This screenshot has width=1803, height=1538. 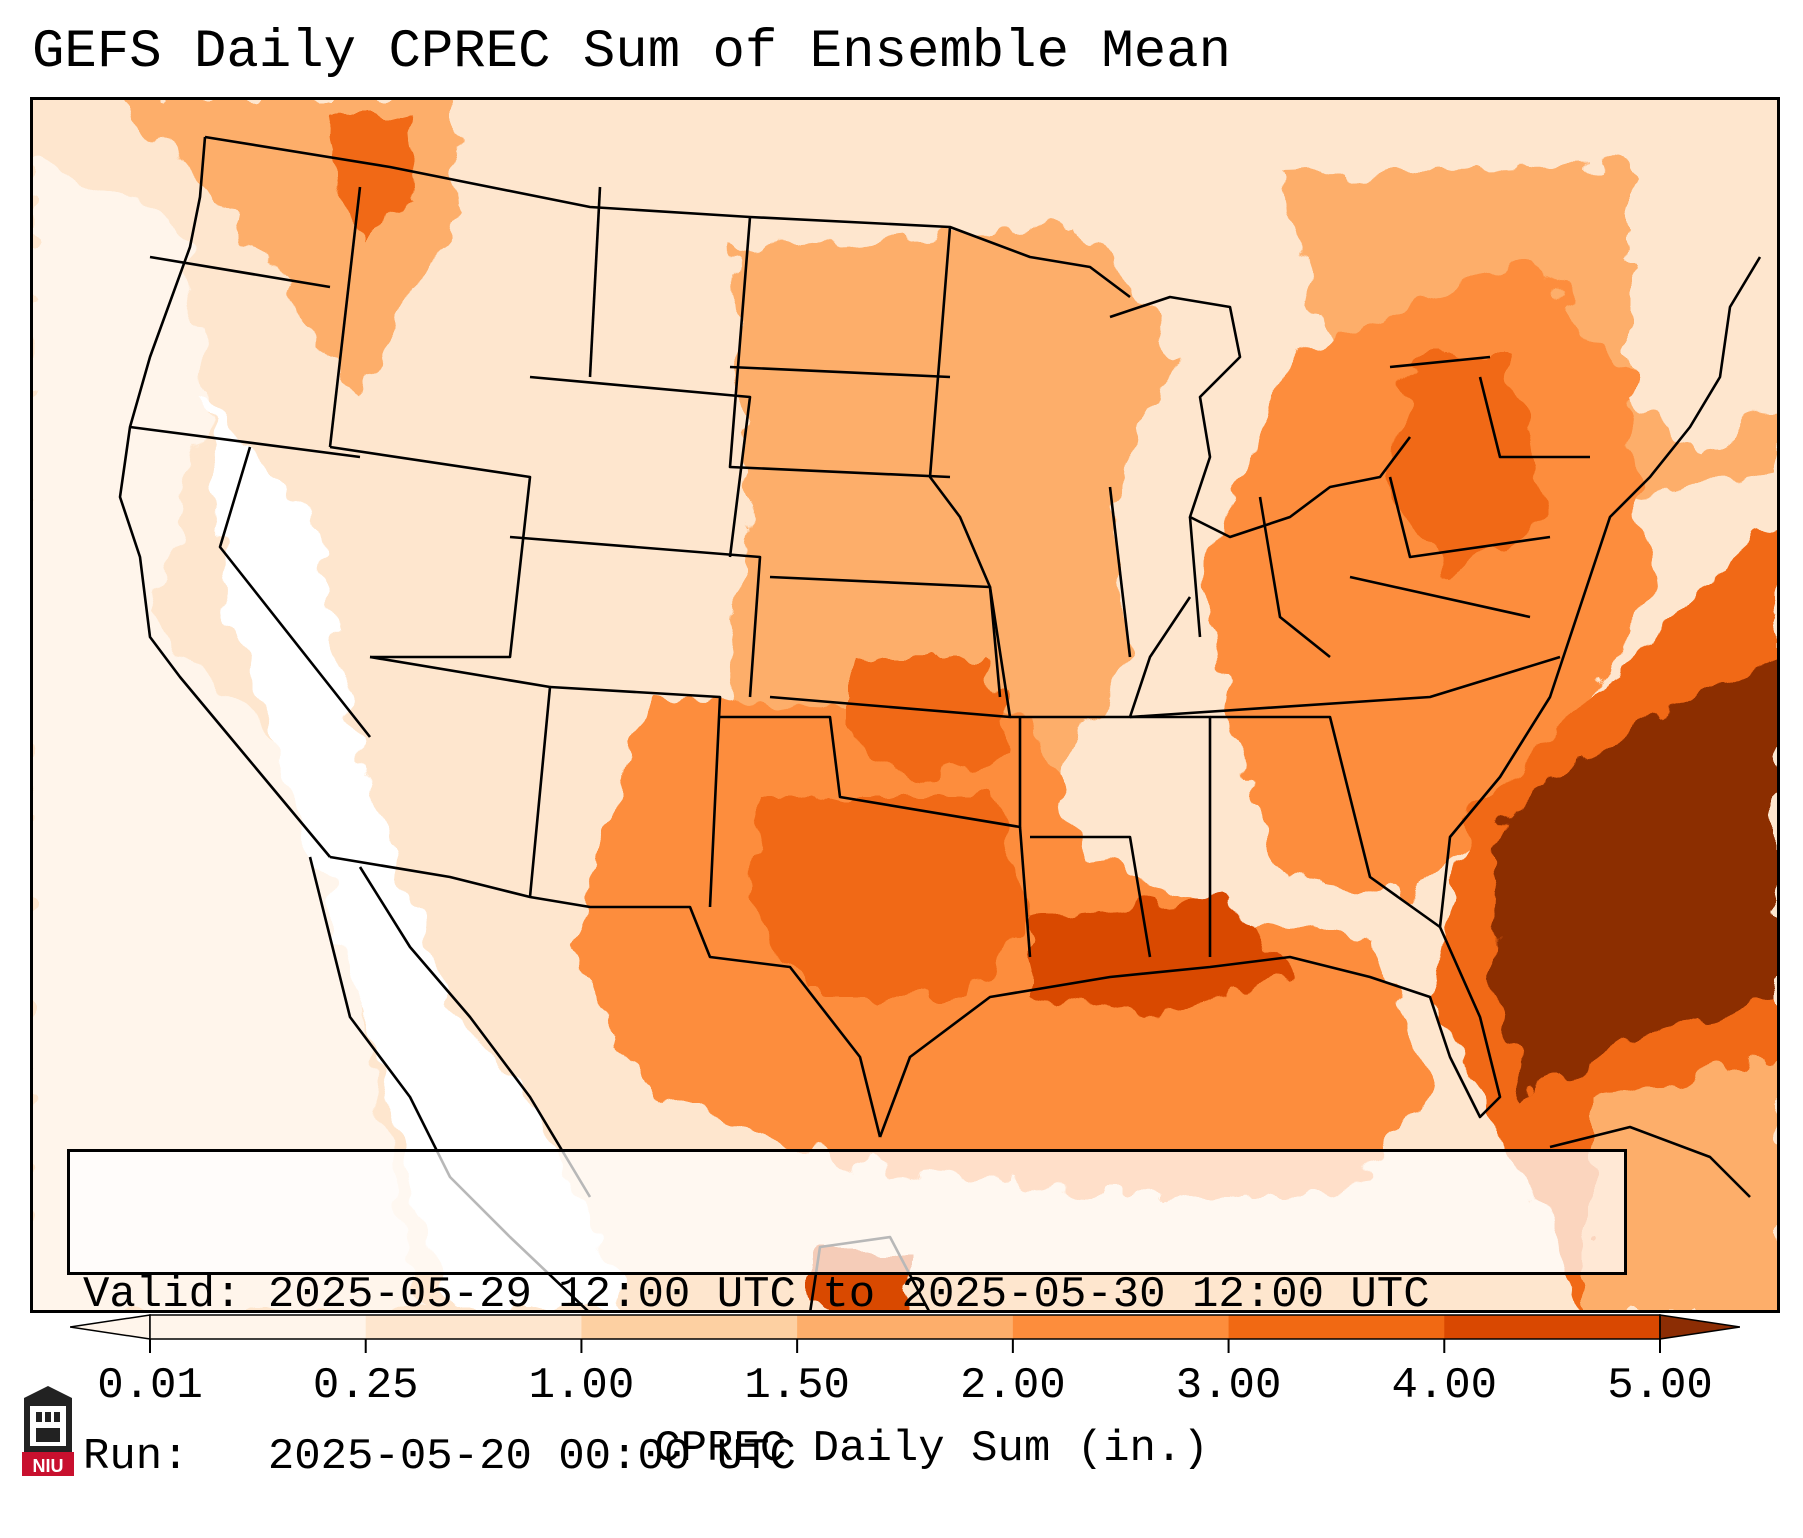 What do you see at coordinates (1160, 957) in the screenshot?
I see `precip-gulf-core` at bounding box center [1160, 957].